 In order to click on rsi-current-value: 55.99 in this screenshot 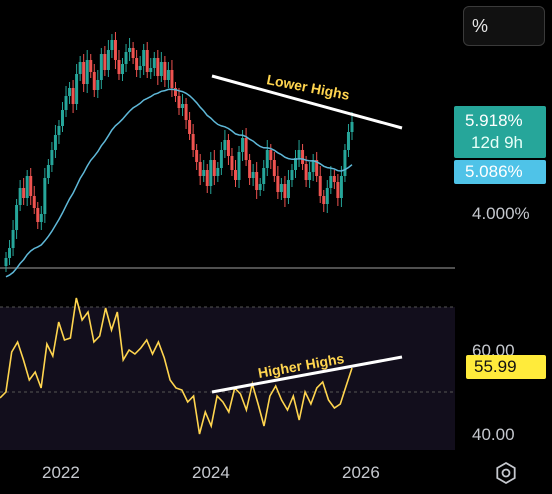, I will do `click(495, 366)`.